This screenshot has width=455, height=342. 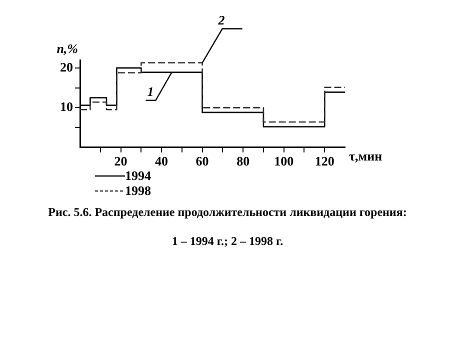 What do you see at coordinates (221, 20) in the screenshot?
I see `annotation: 2` at bounding box center [221, 20].